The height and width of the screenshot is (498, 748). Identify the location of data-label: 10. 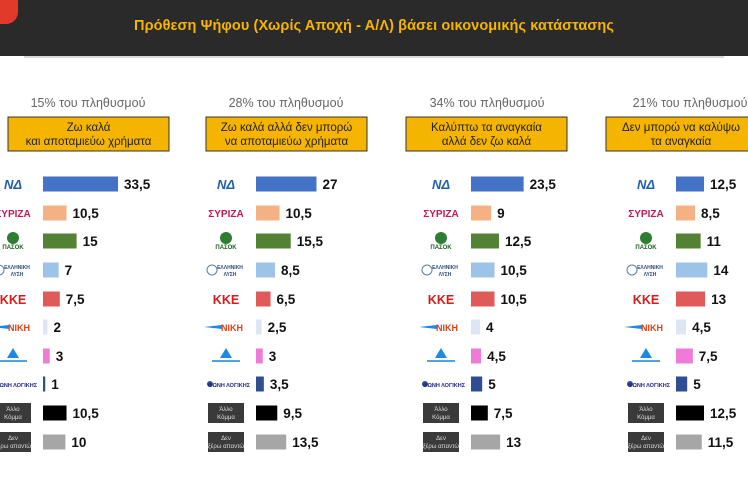
(78, 442).